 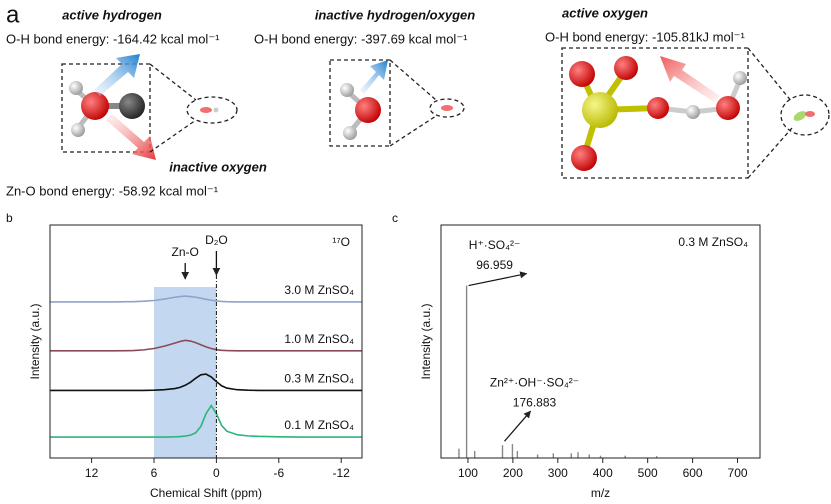 What do you see at coordinates (738, 473) in the screenshot?
I see `x-tick-label: 700` at bounding box center [738, 473].